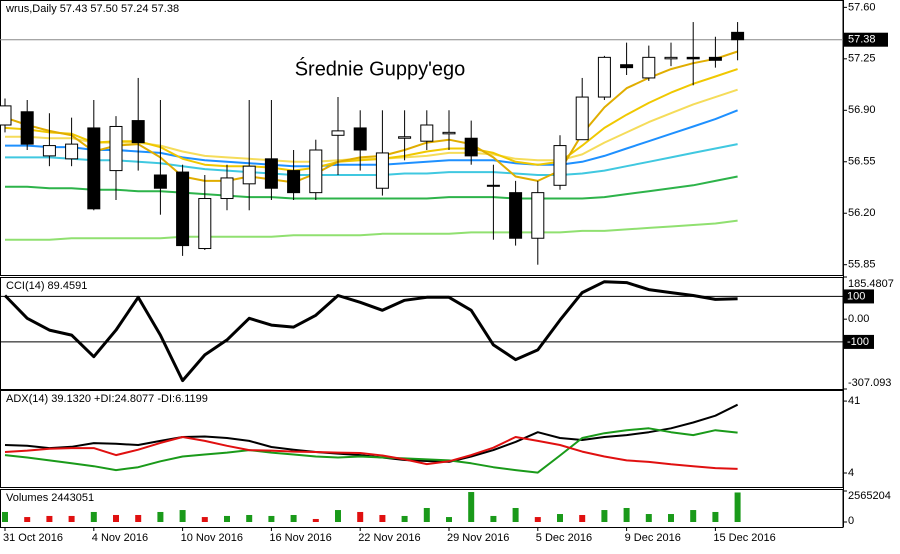  What do you see at coordinates (871, 284) in the screenshot?
I see `y-tick-label: 185.4807` at bounding box center [871, 284].